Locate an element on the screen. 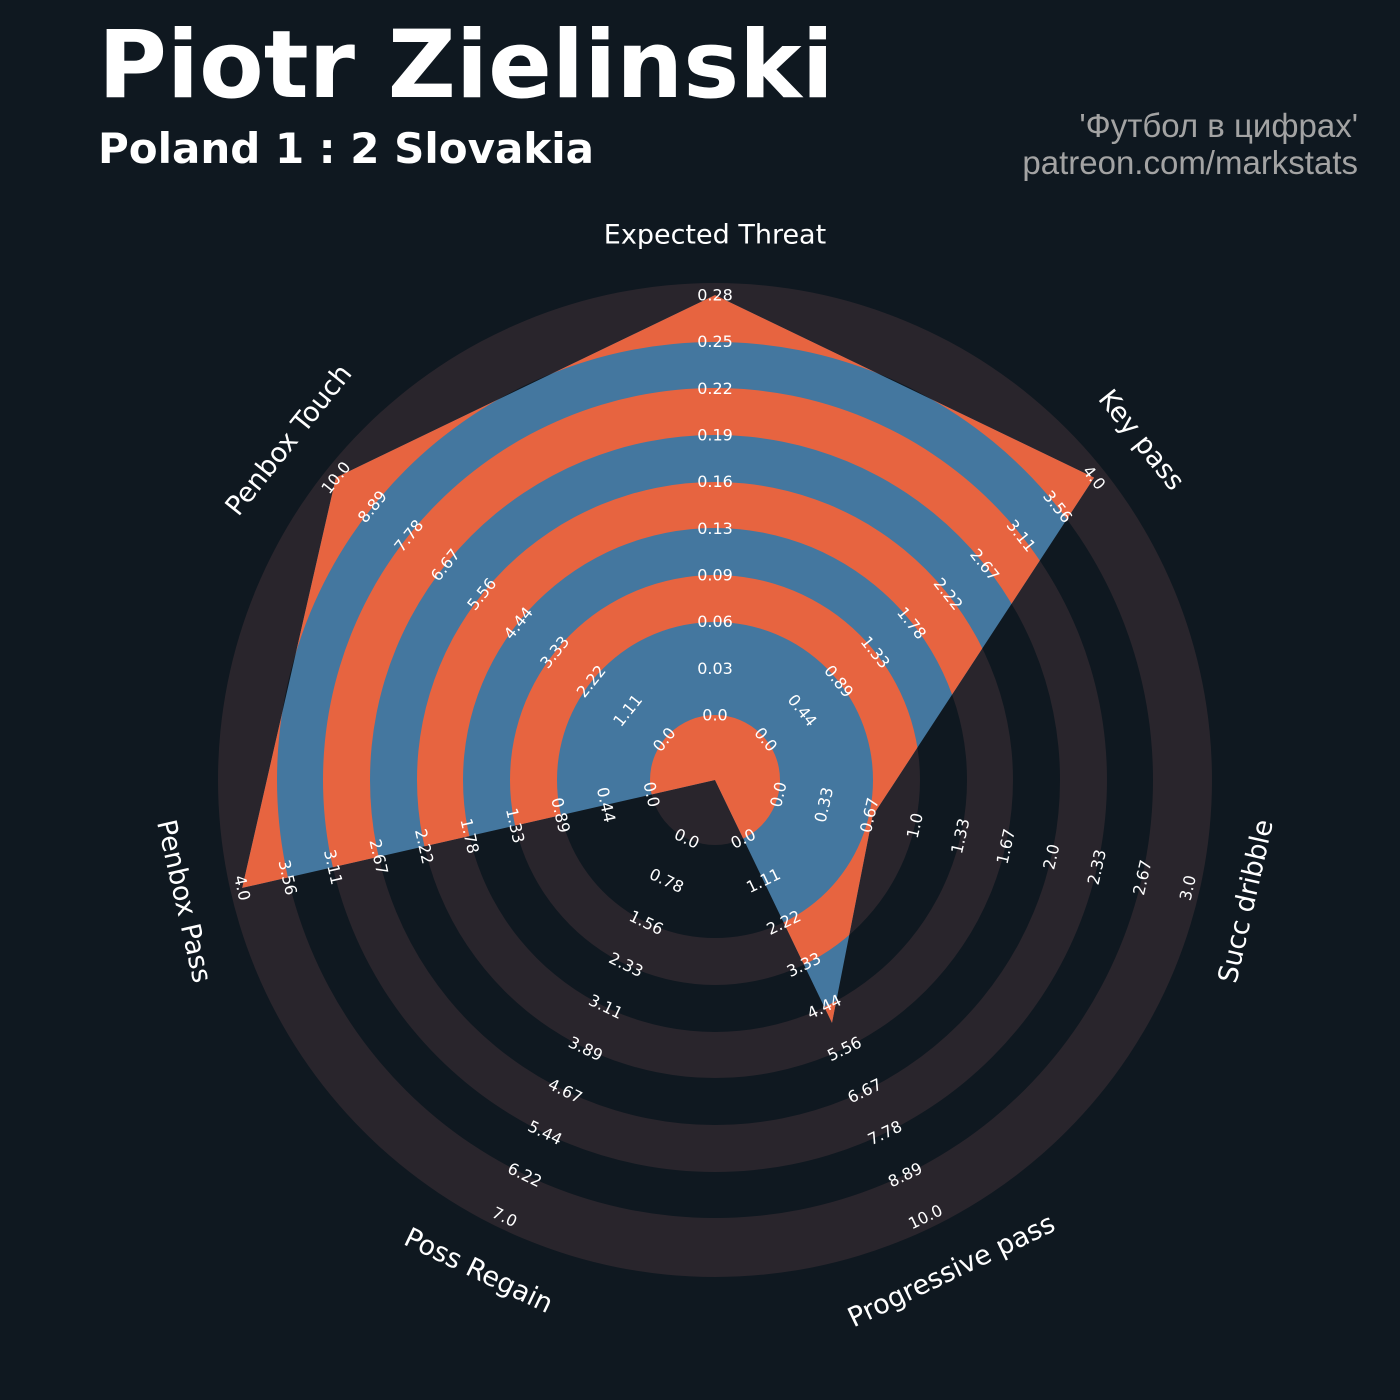  tick-label: 0.28 is located at coordinates (715, 295).